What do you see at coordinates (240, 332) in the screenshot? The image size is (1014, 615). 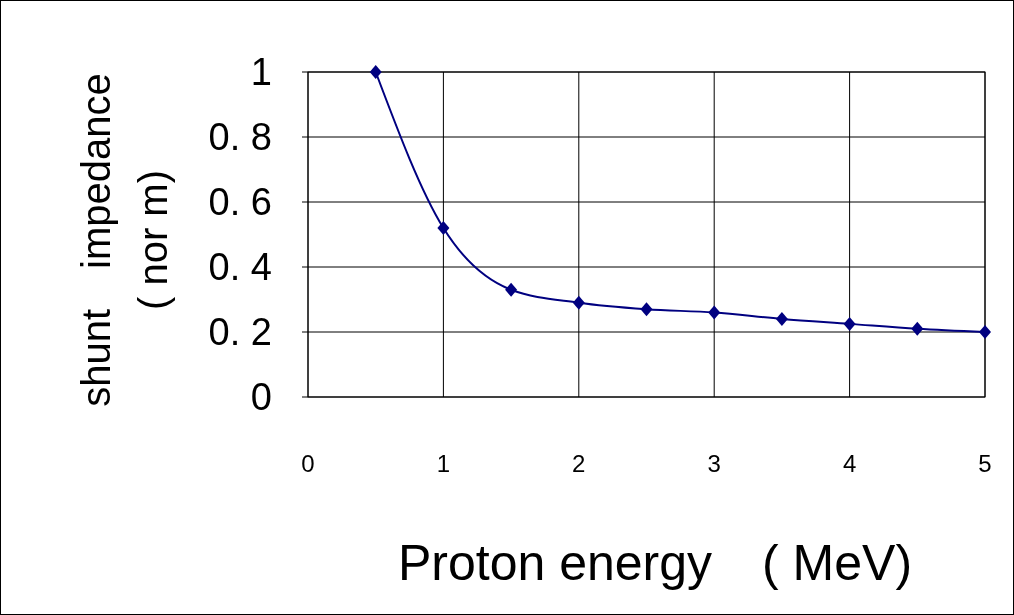 I see `y-tick-label: 0. 2` at bounding box center [240, 332].